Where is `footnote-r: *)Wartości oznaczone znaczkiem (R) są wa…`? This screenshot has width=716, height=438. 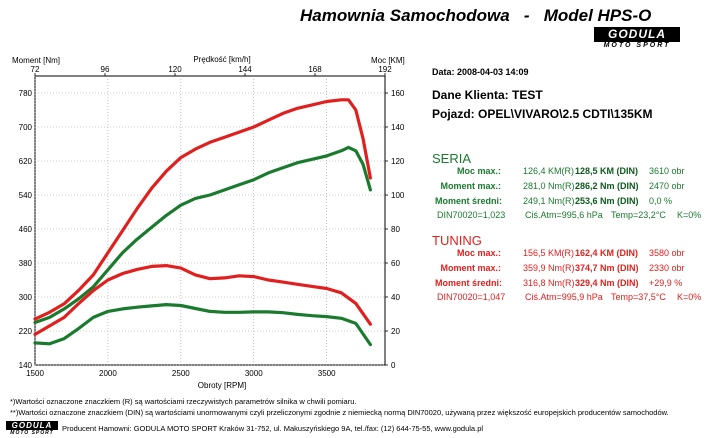
footnote-r: *)Wartości oznaczone znaczkiem (R) są wa… is located at coordinates (183, 401).